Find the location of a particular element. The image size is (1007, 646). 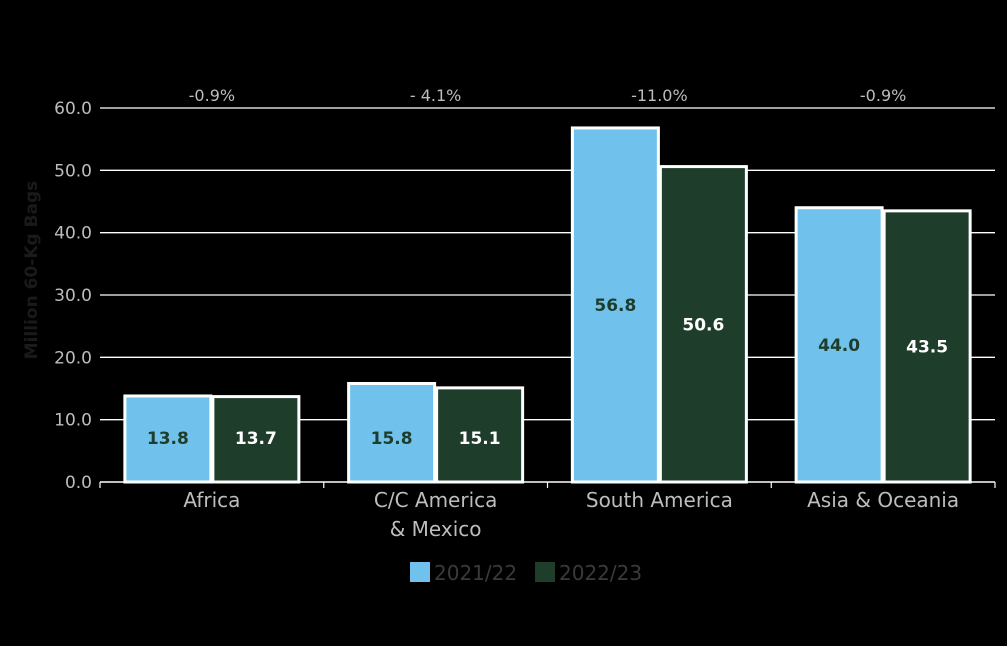

data-label: 15.8 is located at coordinates (392, 439).